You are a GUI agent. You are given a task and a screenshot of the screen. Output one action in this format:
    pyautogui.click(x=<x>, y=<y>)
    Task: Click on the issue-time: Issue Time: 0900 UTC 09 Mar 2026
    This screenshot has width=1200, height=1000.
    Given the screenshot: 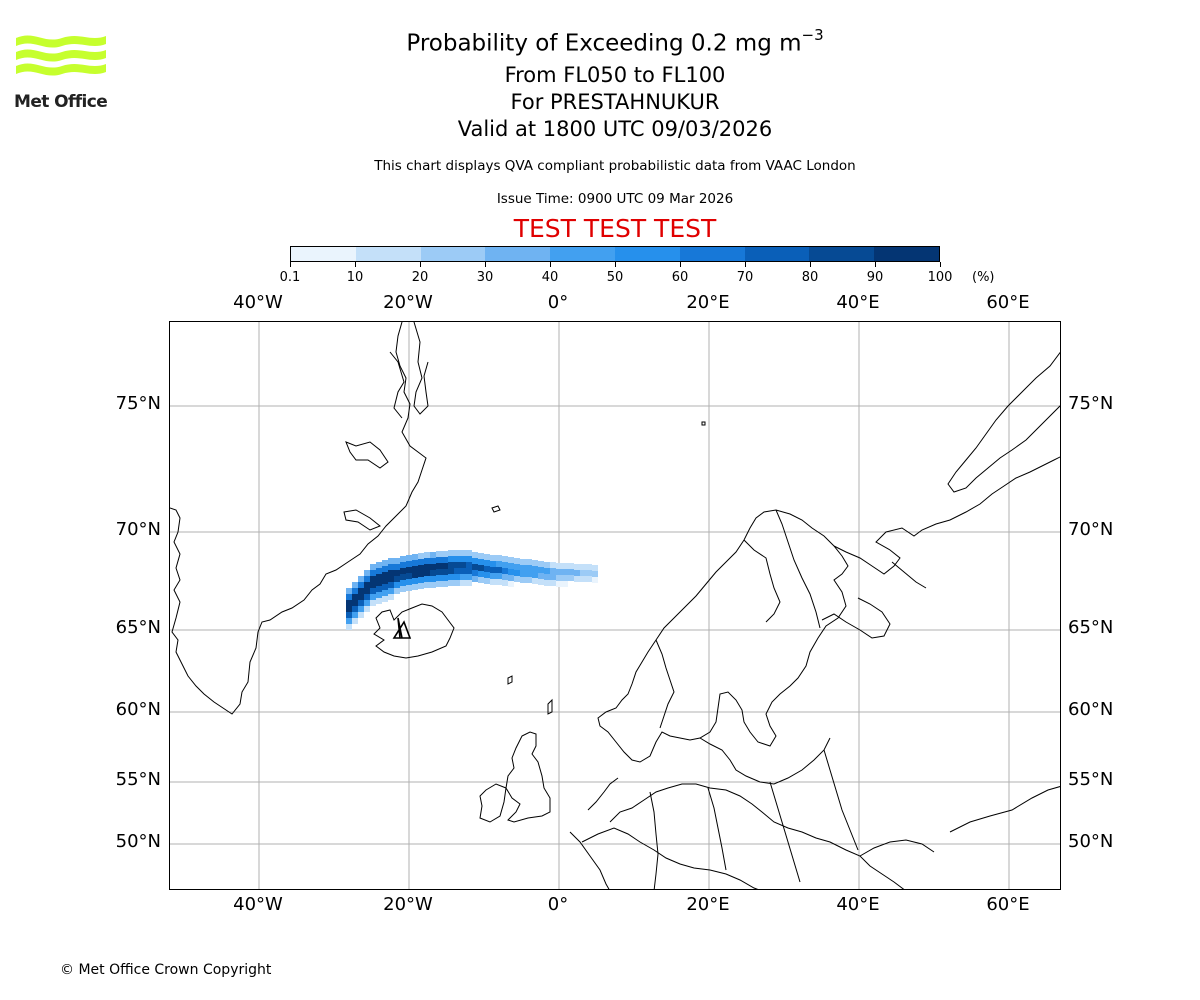 What is the action you would take?
    pyautogui.click(x=615, y=199)
    